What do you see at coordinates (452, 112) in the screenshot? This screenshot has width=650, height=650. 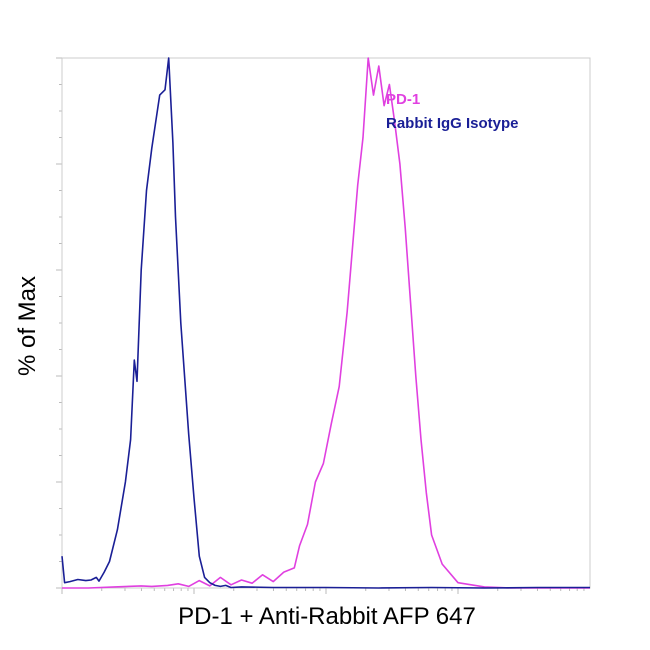 I see `legend: PD-1 Rabbit IgG Isotype` at bounding box center [452, 112].